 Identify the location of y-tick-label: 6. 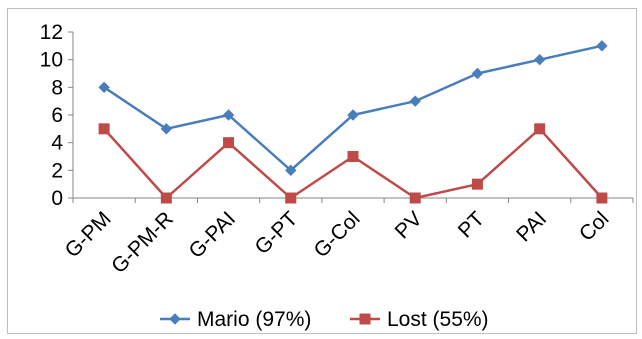
(57, 115).